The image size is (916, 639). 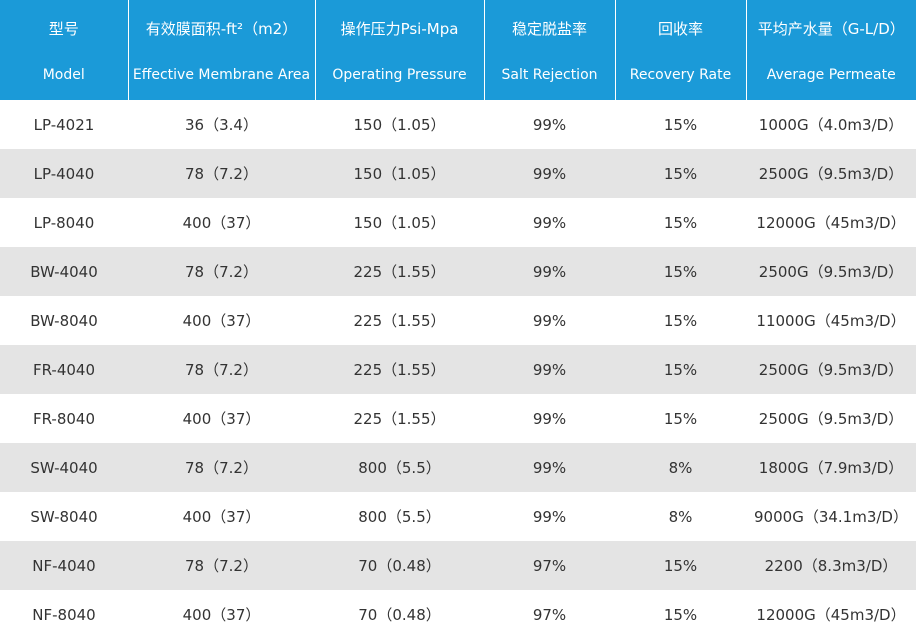 What do you see at coordinates (64, 124) in the screenshot?
I see `table-cell: LP-4021` at bounding box center [64, 124].